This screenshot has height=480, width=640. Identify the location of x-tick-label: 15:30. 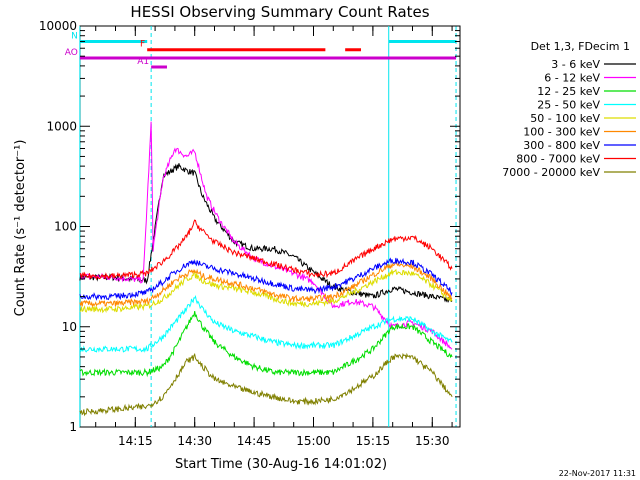
(432, 441).